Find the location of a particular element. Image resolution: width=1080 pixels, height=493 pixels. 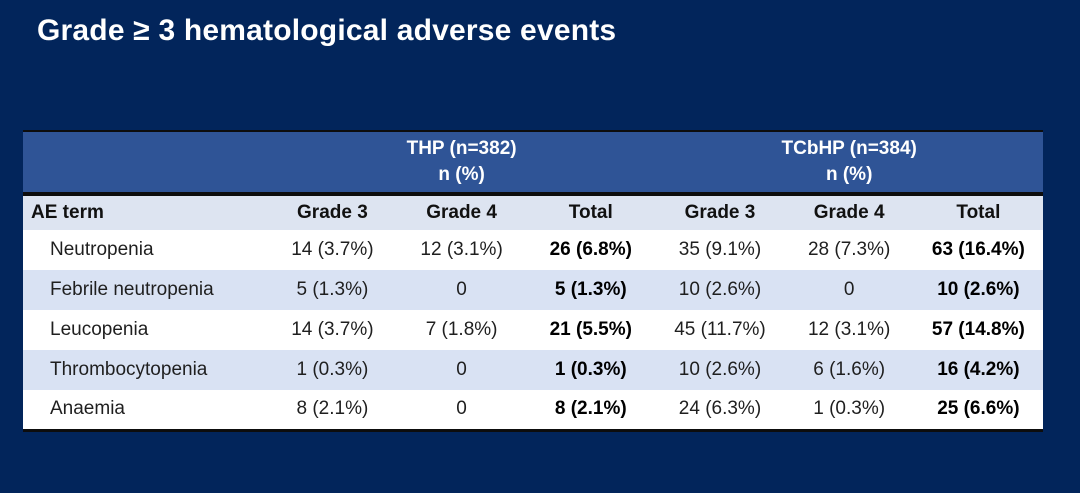

column-header-tcbhp-grade3: Grade 3 is located at coordinates (720, 212).